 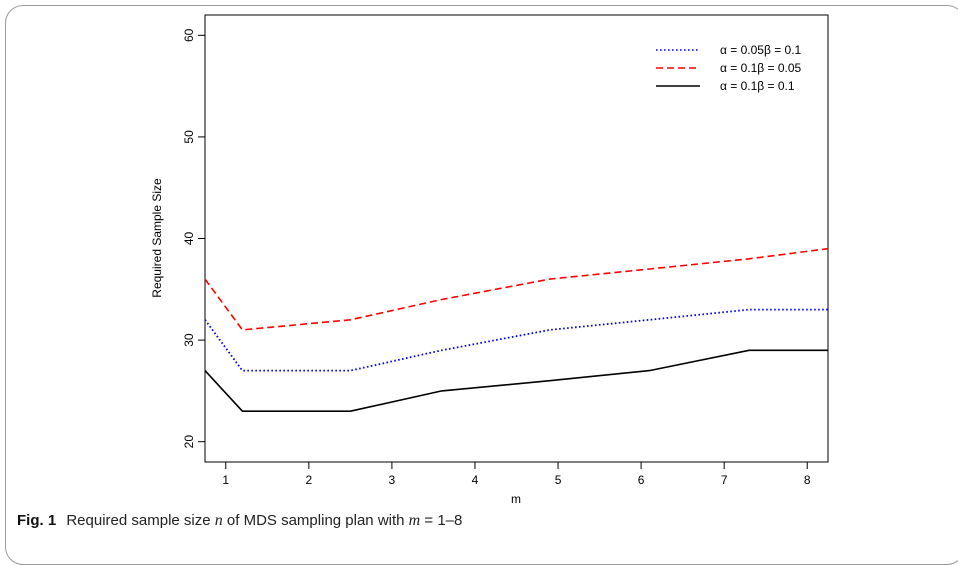 What do you see at coordinates (516, 474) in the screenshot?
I see `x-axis: 1 2 3 4 5 6 7 8` at bounding box center [516, 474].